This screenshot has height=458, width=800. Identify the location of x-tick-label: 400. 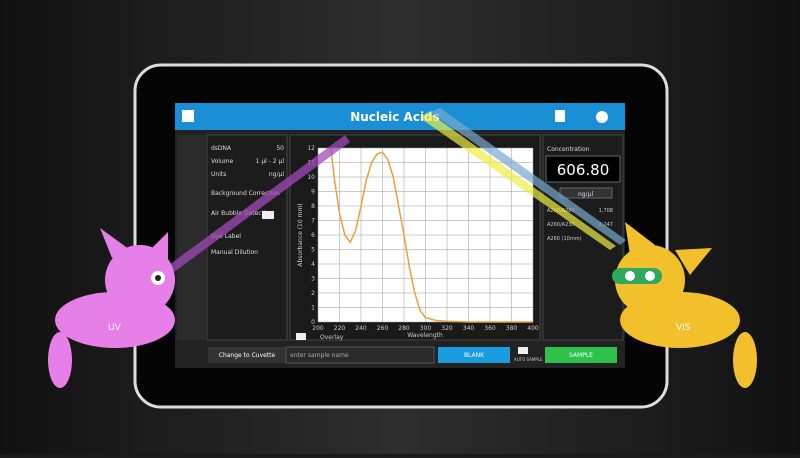
(533, 328).